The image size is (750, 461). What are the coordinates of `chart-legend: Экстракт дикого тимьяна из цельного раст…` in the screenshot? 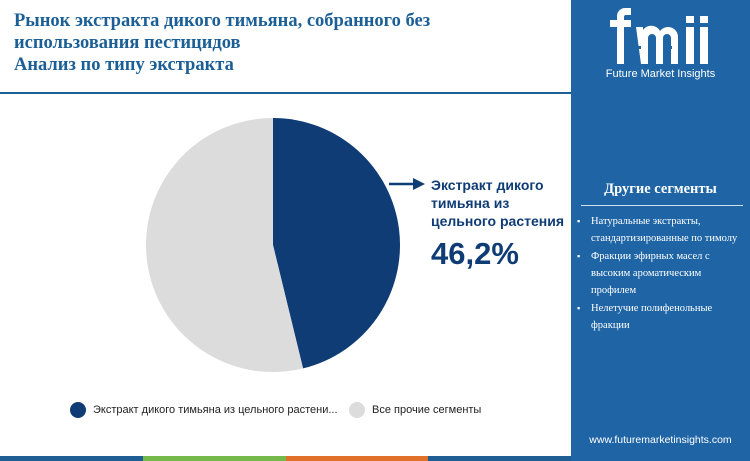 It's located at (275, 410).